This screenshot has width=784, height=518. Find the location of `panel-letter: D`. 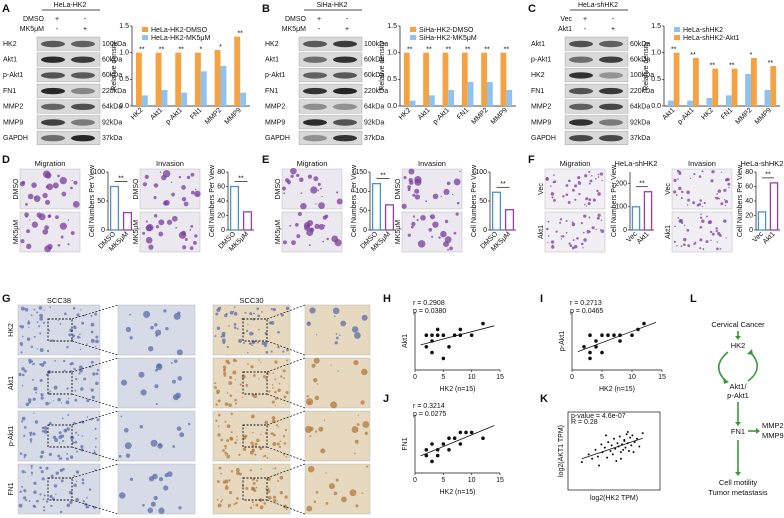

panel-letter: D is located at coordinates (6, 160).